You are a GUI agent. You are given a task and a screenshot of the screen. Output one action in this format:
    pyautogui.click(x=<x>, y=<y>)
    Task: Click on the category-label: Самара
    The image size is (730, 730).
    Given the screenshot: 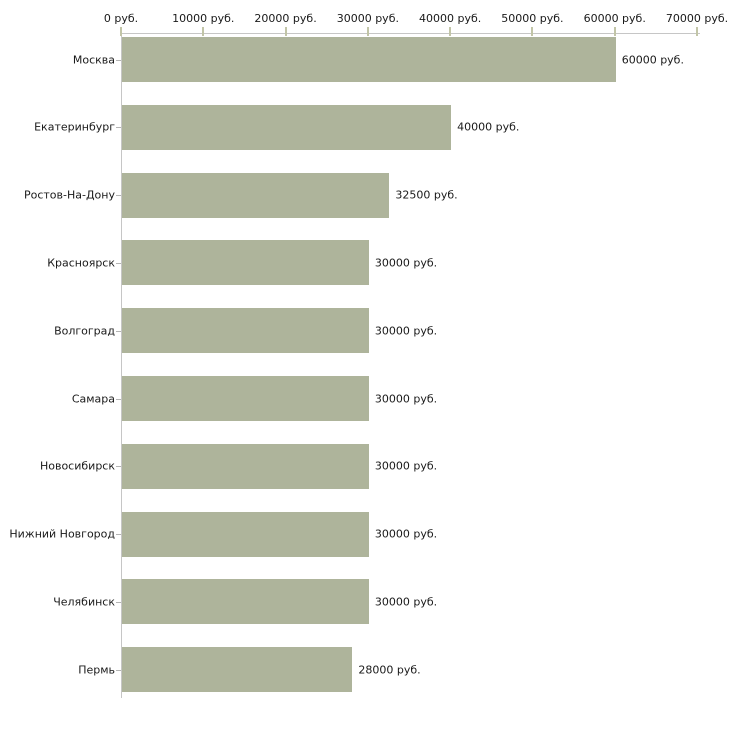 What is the action you would take?
    pyautogui.click(x=93, y=398)
    